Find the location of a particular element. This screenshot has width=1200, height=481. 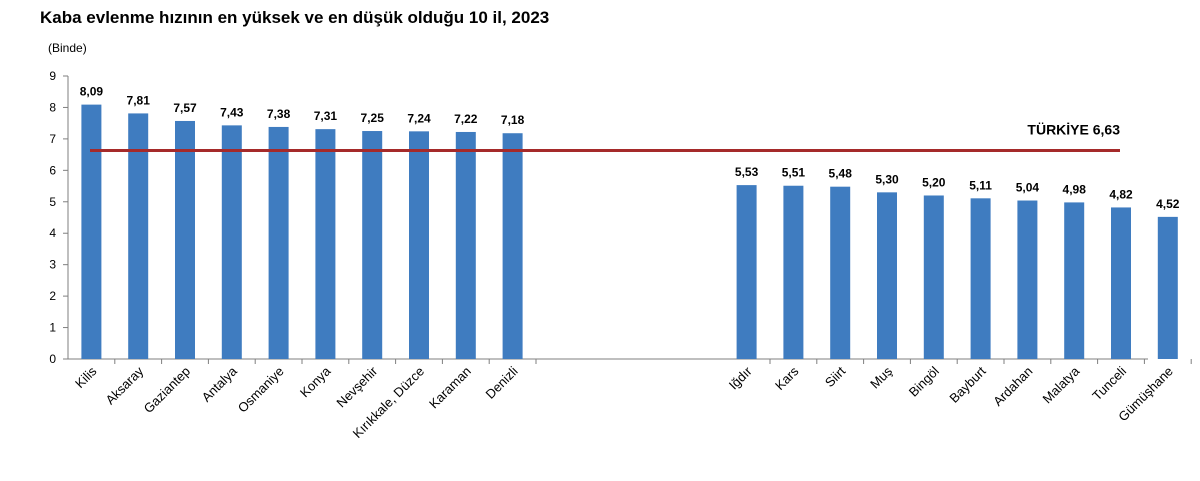

data-label: 5,48 is located at coordinates (841, 174).